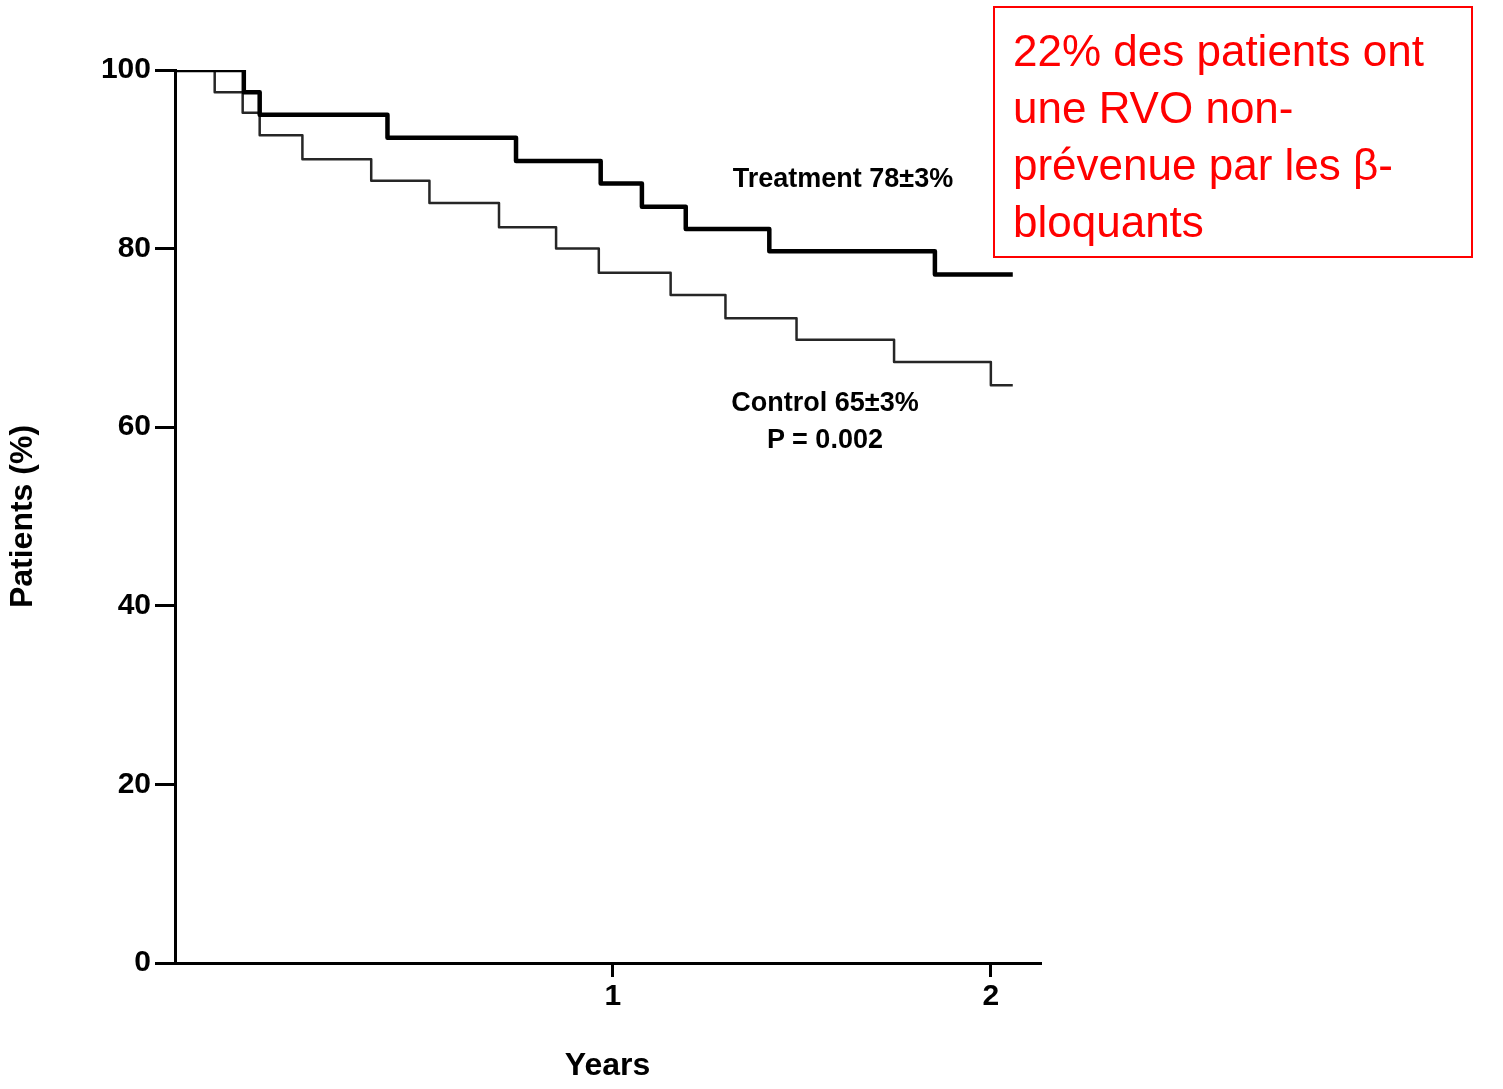 This screenshot has width=1503, height=1089. Describe the element at coordinates (607, 1063) in the screenshot. I see `x-axis-title: Years` at that location.